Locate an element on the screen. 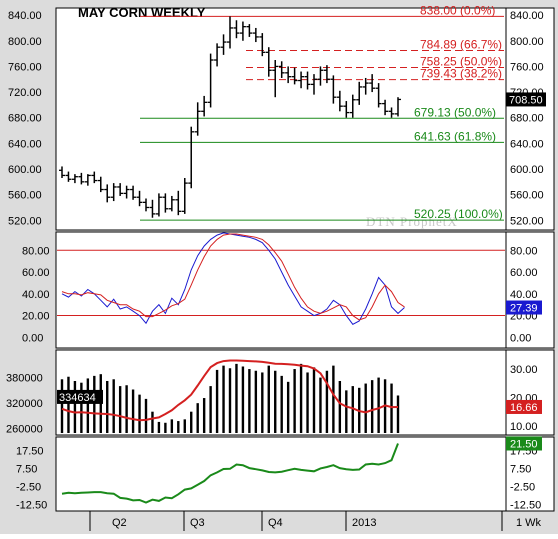 Image resolution: width=558 pixels, height=539 pixels. price-y-tick-left-2: 600.00 is located at coordinates (25, 170).